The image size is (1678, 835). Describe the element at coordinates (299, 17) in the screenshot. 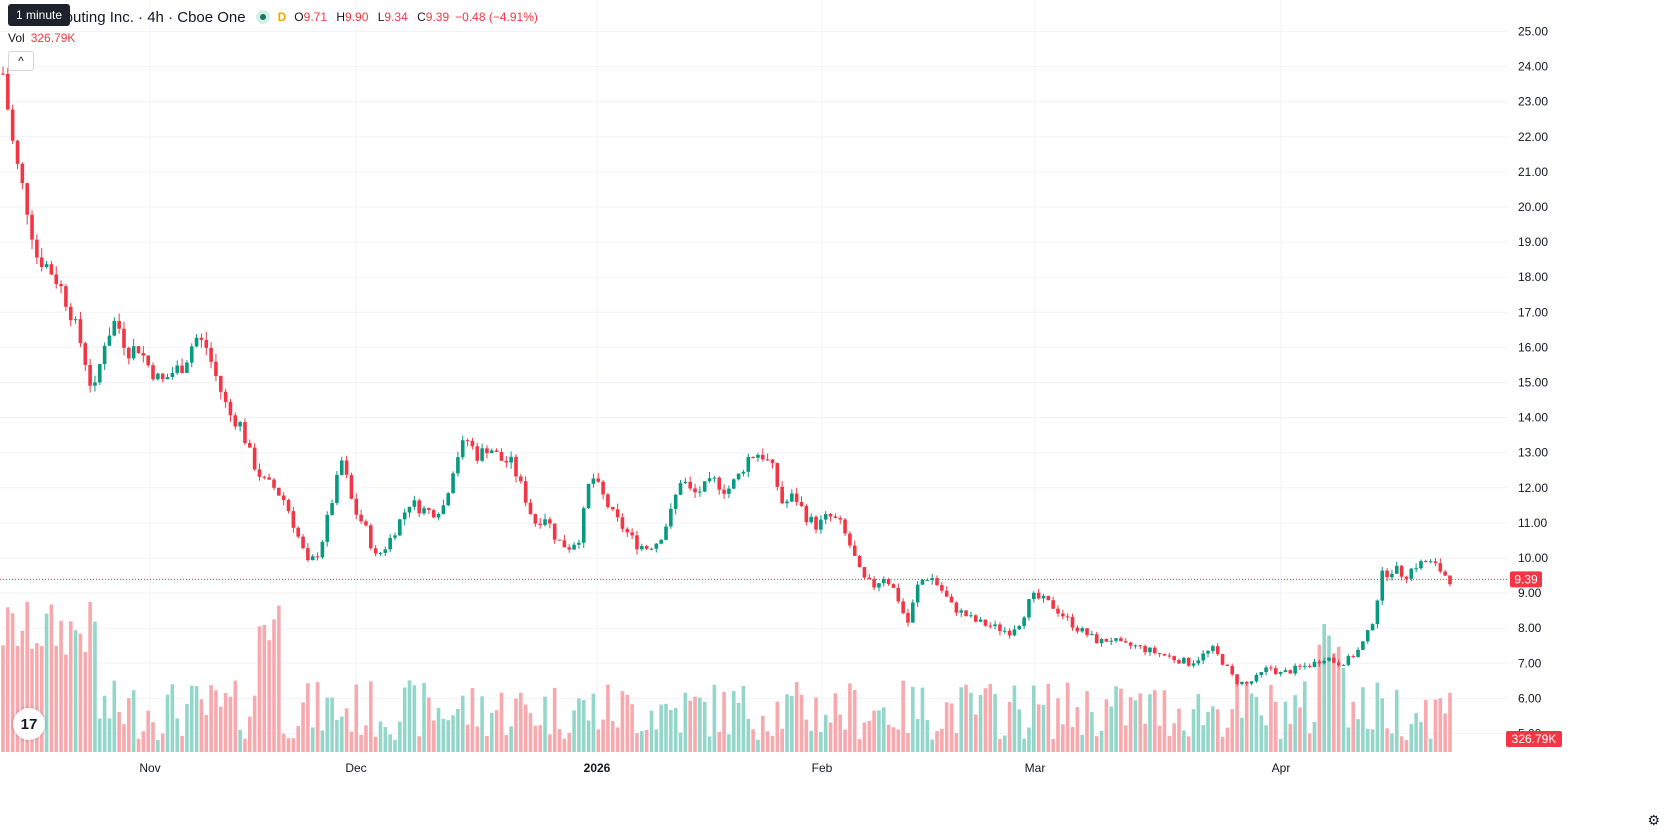

I see `open-key: O` at that location.